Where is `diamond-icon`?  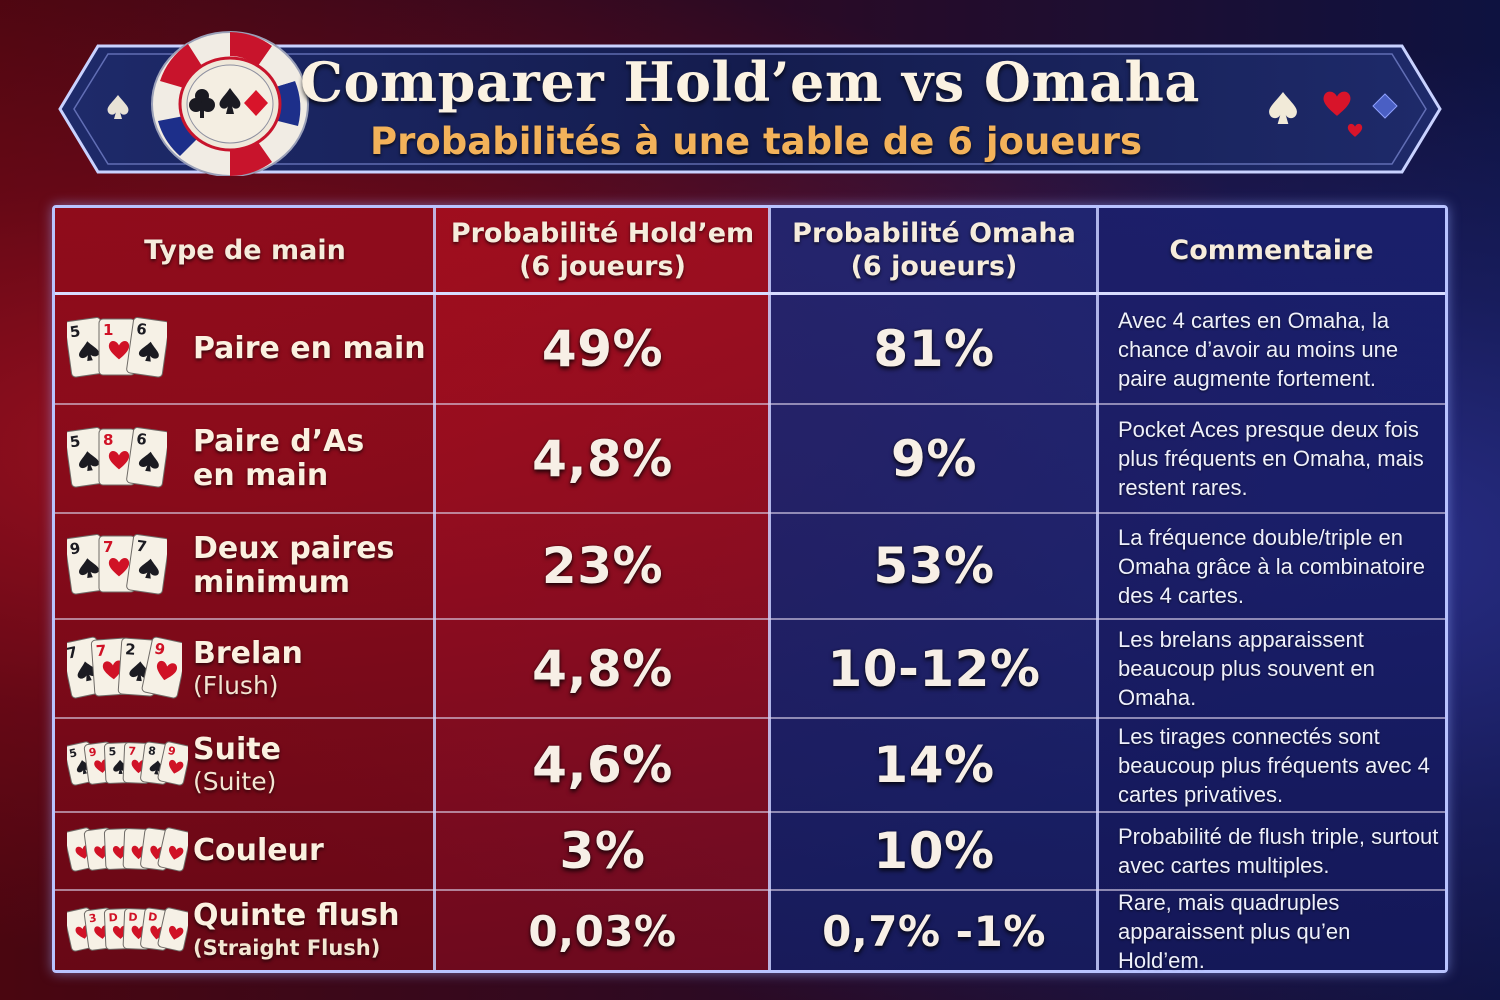 diamond-icon is located at coordinates (1385, 108).